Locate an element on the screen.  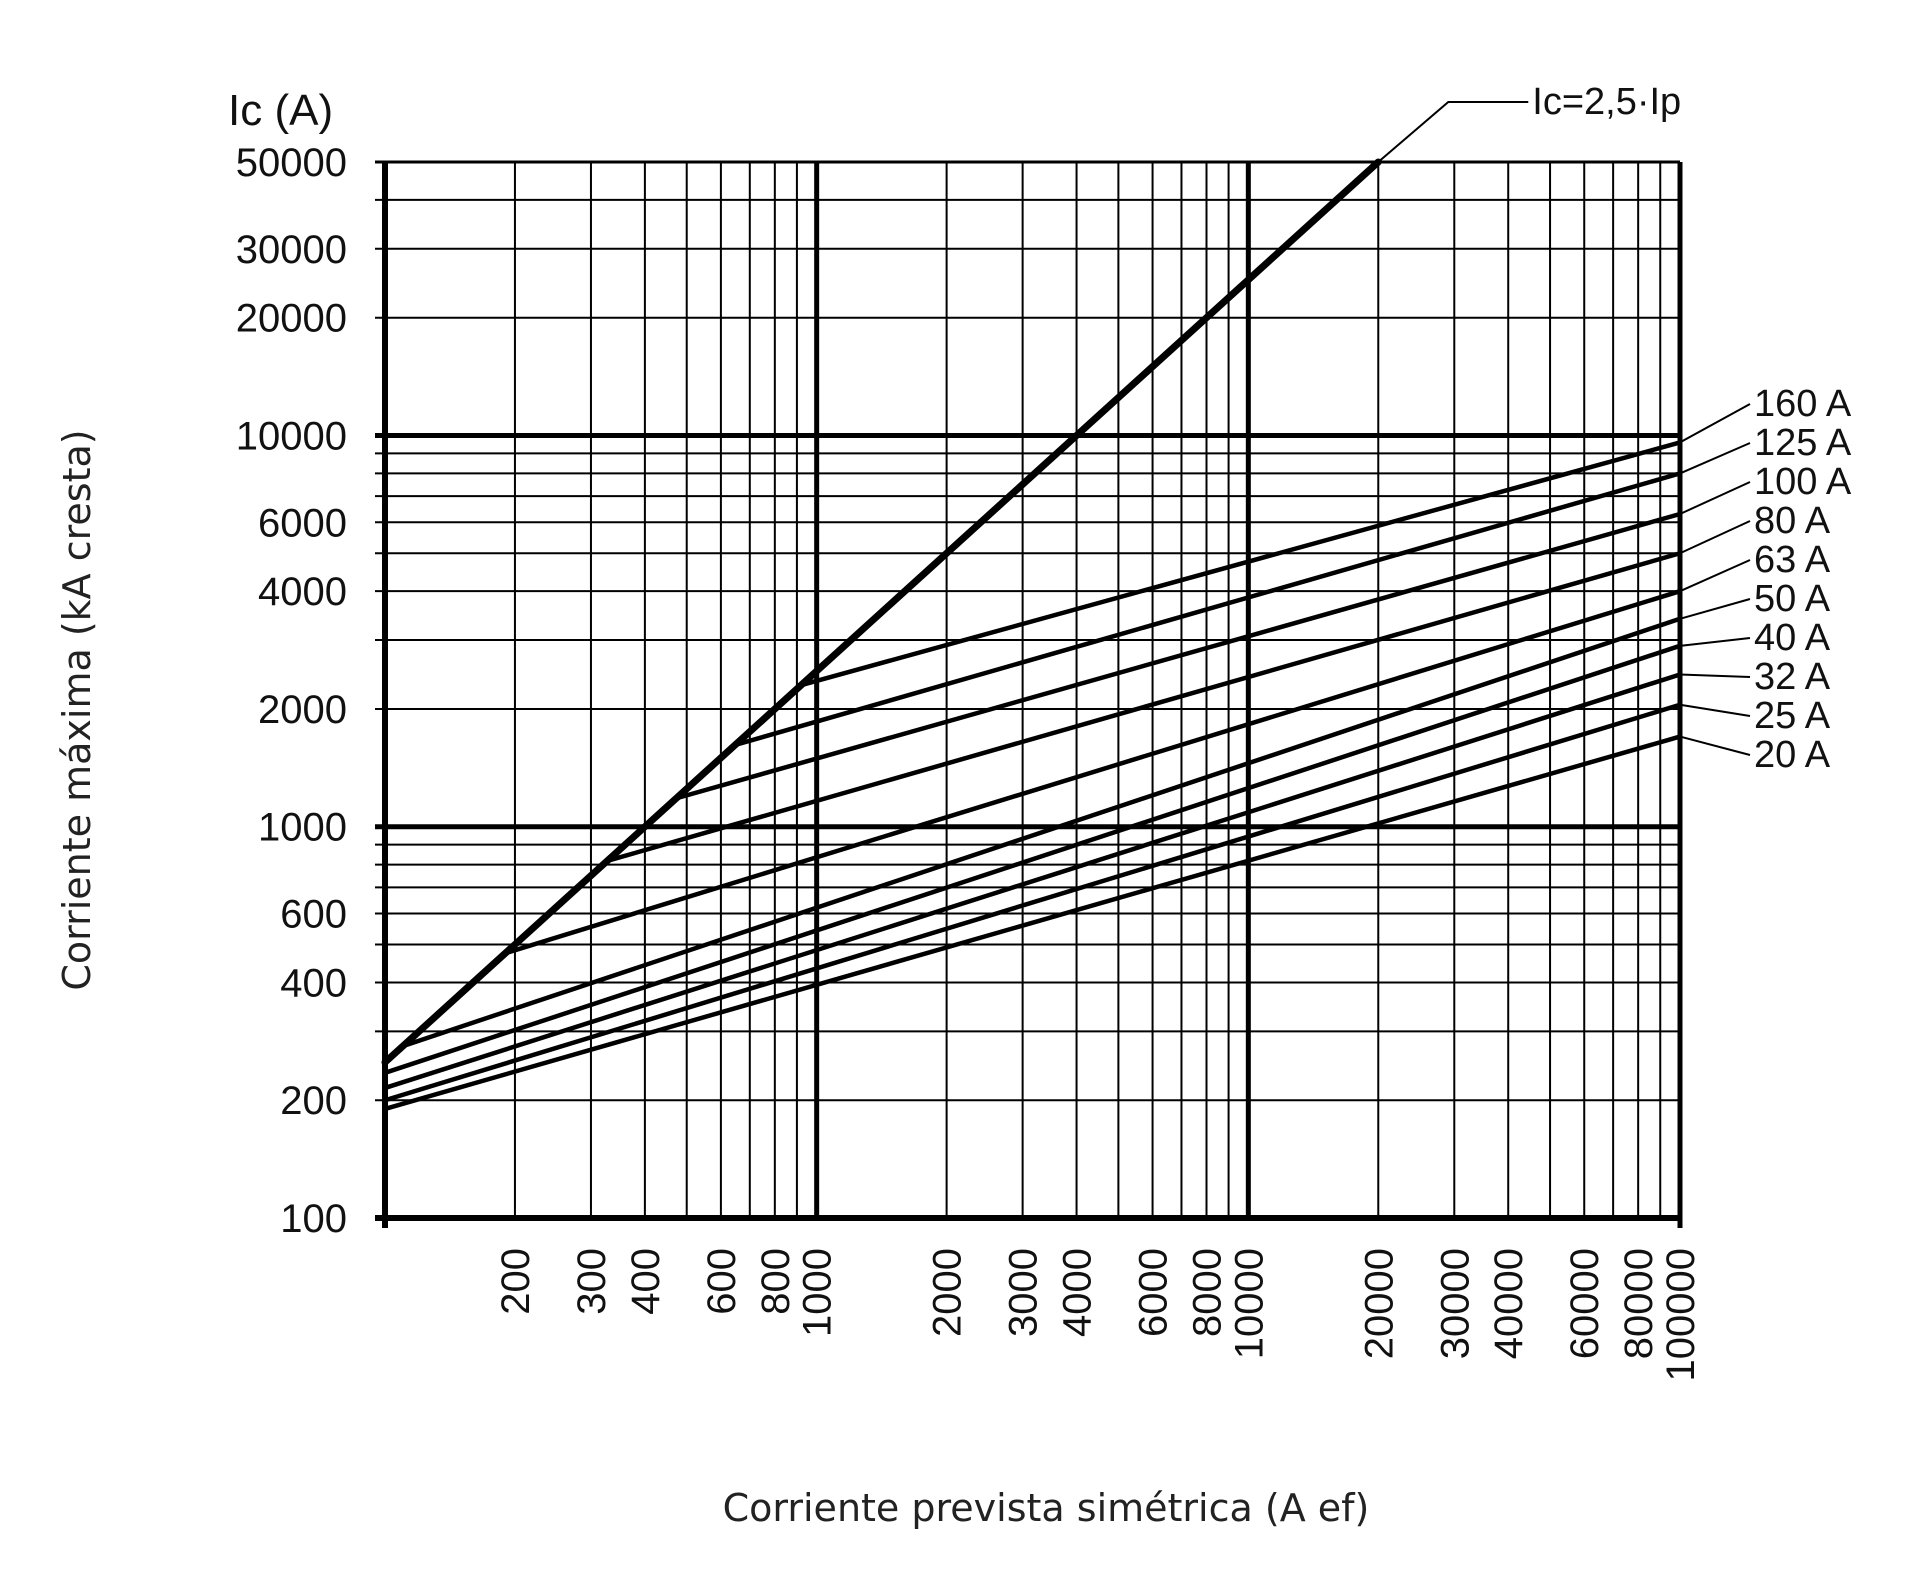
x-tick-label: 2000 is located at coordinates (948, 1292).